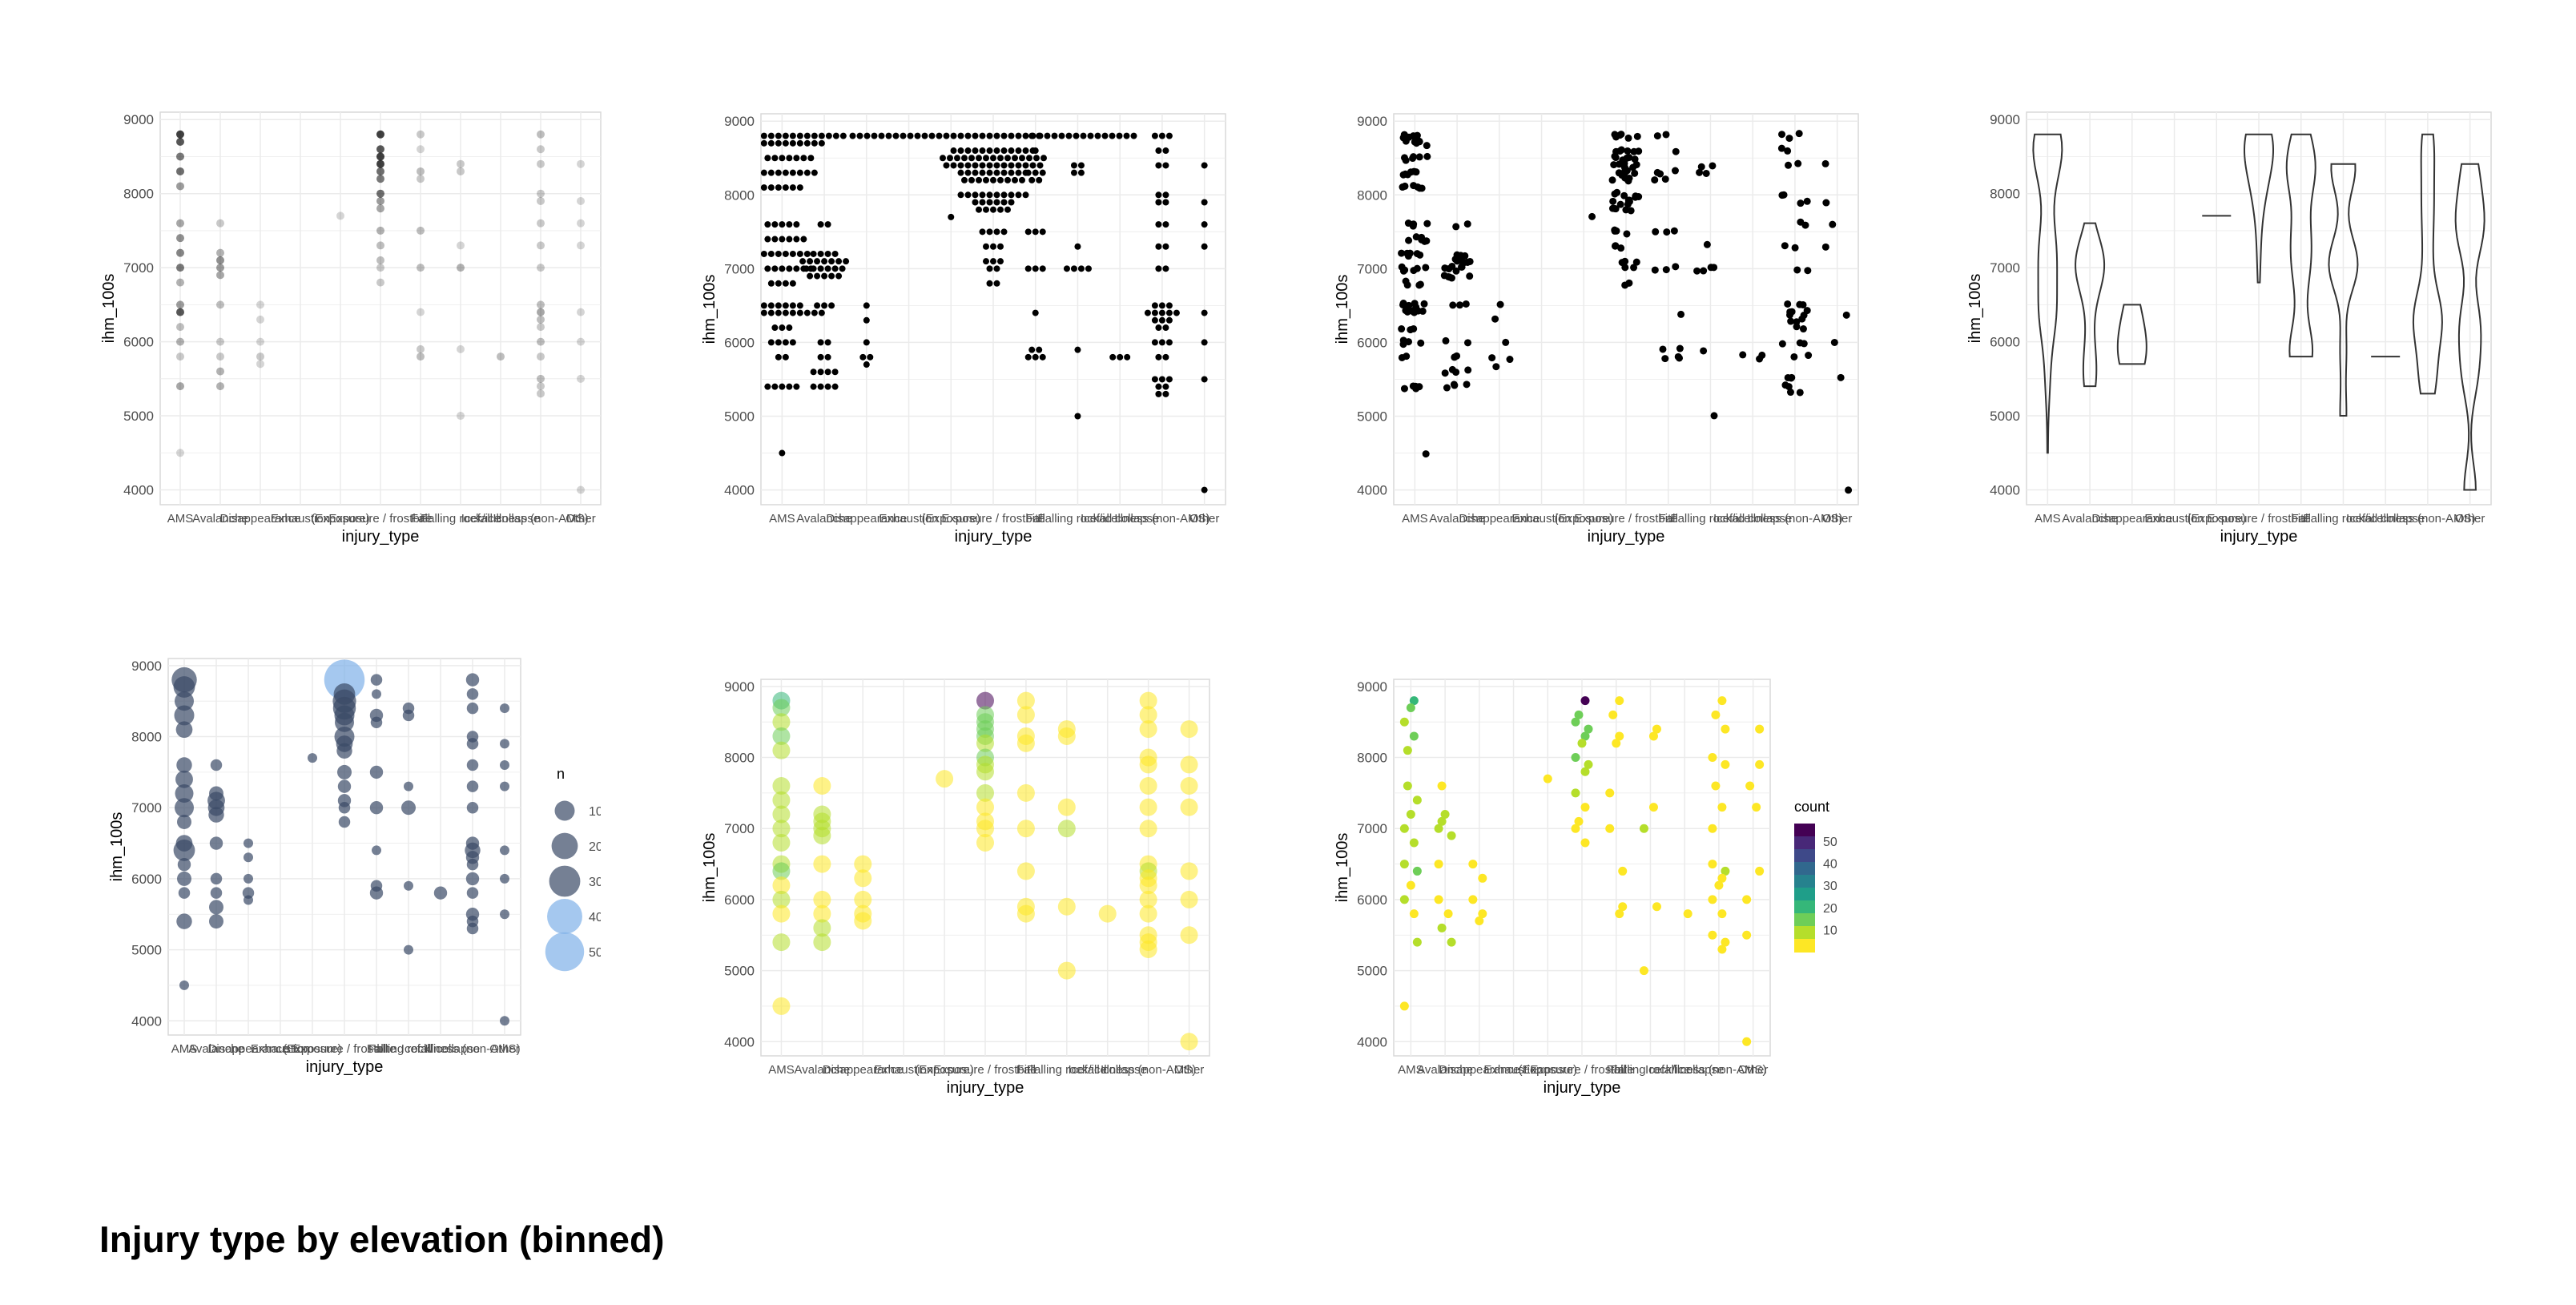  Describe the element at coordinates (117, 847) in the screenshot. I see `y-axis-title: ihm_100s` at that location.